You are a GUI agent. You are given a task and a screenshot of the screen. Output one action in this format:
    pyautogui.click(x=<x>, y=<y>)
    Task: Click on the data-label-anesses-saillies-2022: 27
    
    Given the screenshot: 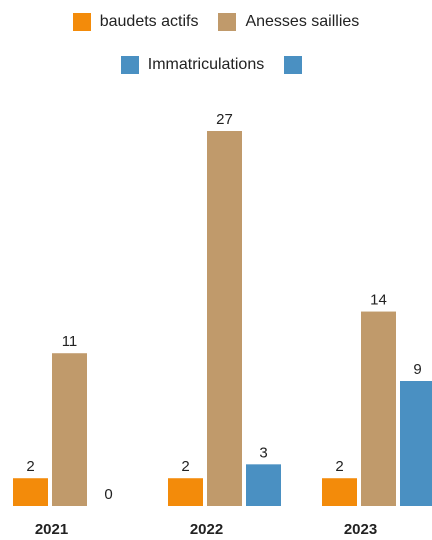 What is the action you would take?
    pyautogui.click(x=224, y=119)
    